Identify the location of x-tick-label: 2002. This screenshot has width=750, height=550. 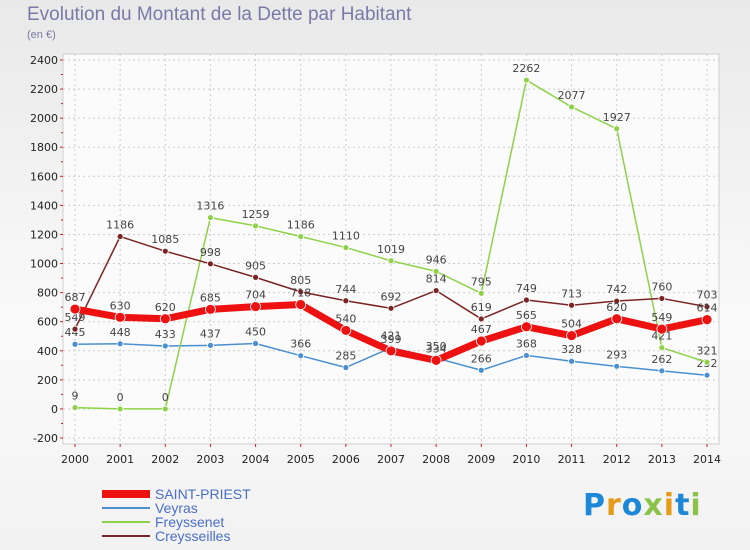
(165, 459).